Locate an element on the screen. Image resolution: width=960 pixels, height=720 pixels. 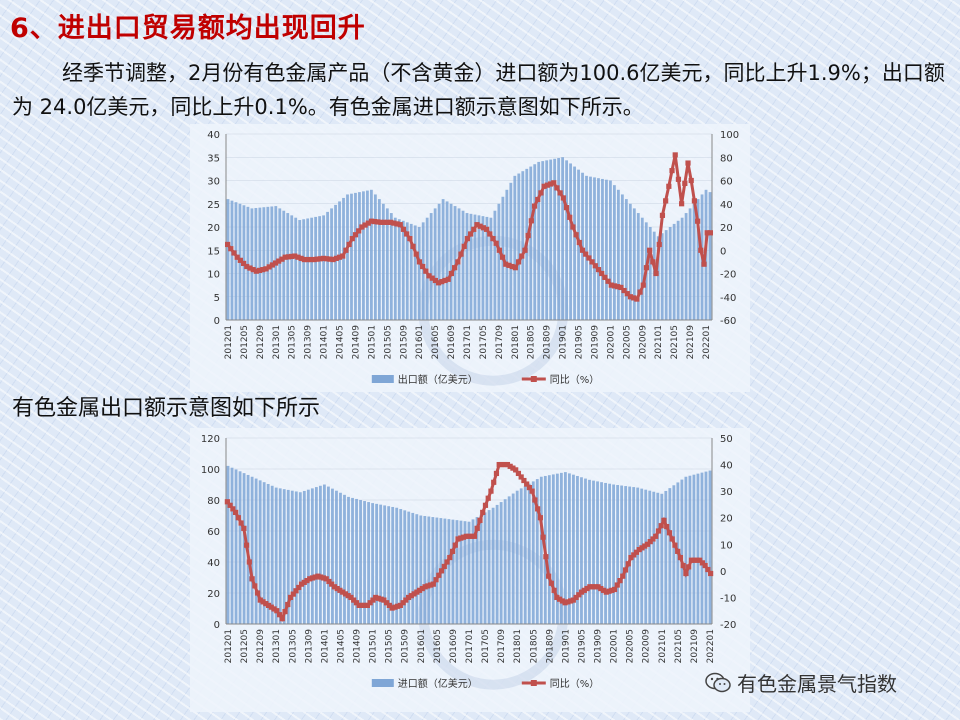
x-tick-label: 201309 is located at coordinates (309, 342).